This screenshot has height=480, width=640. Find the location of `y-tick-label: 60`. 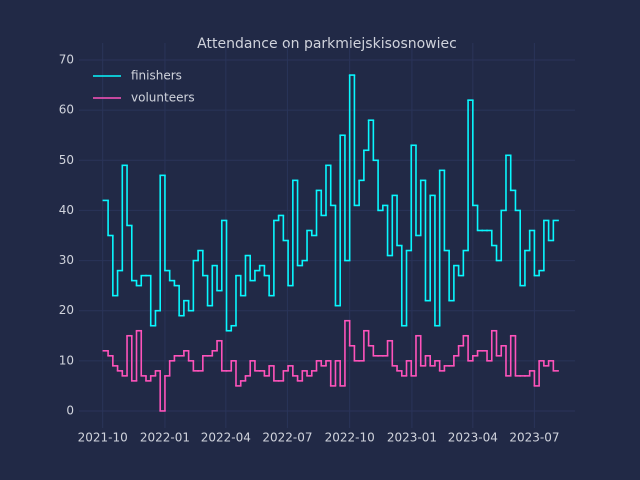

y-tick-label: 60 is located at coordinates (66, 110).